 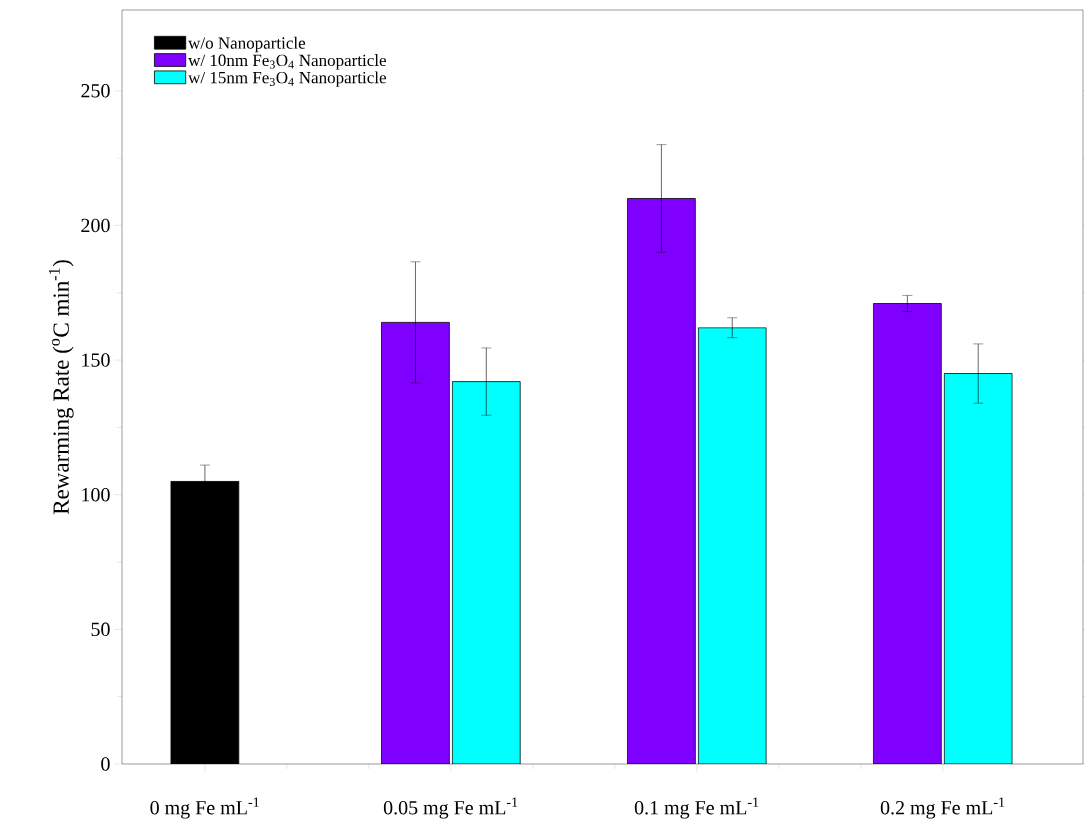 I want to click on y-tick-label: 100, so click(x=96, y=494).